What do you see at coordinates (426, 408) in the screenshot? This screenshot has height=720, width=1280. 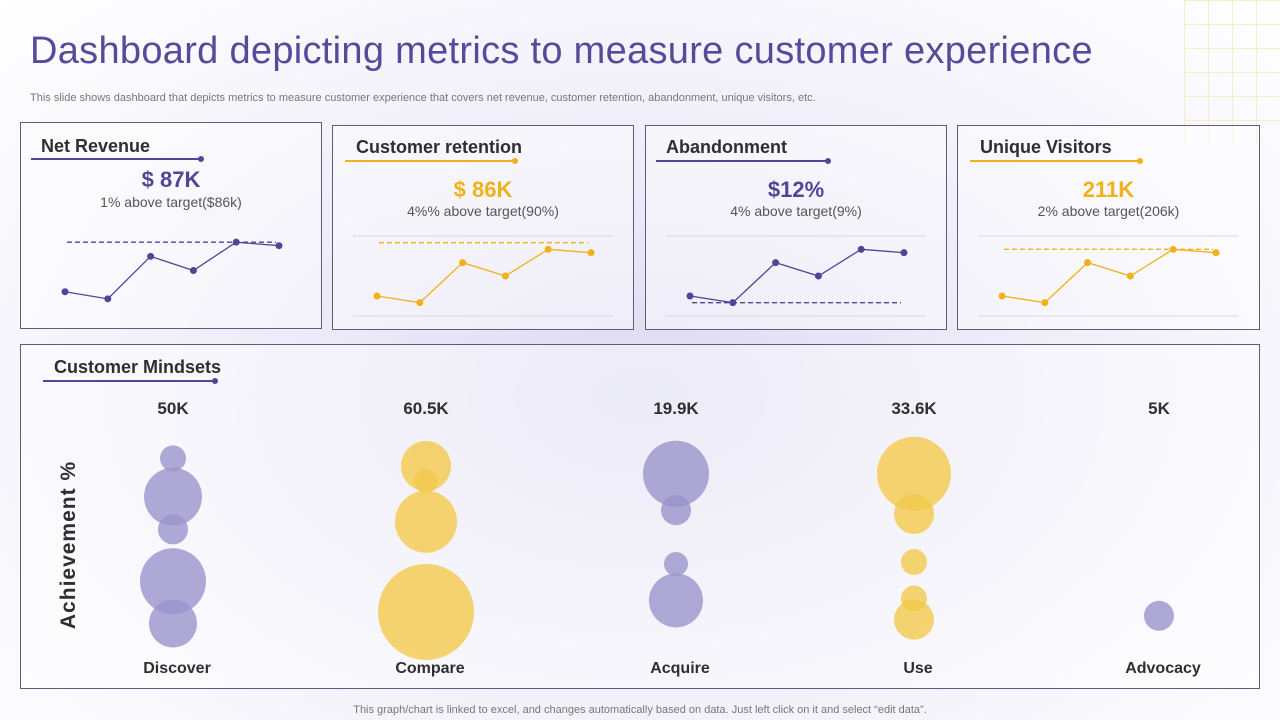 I see `category-total-label: 60.5K` at bounding box center [426, 408].